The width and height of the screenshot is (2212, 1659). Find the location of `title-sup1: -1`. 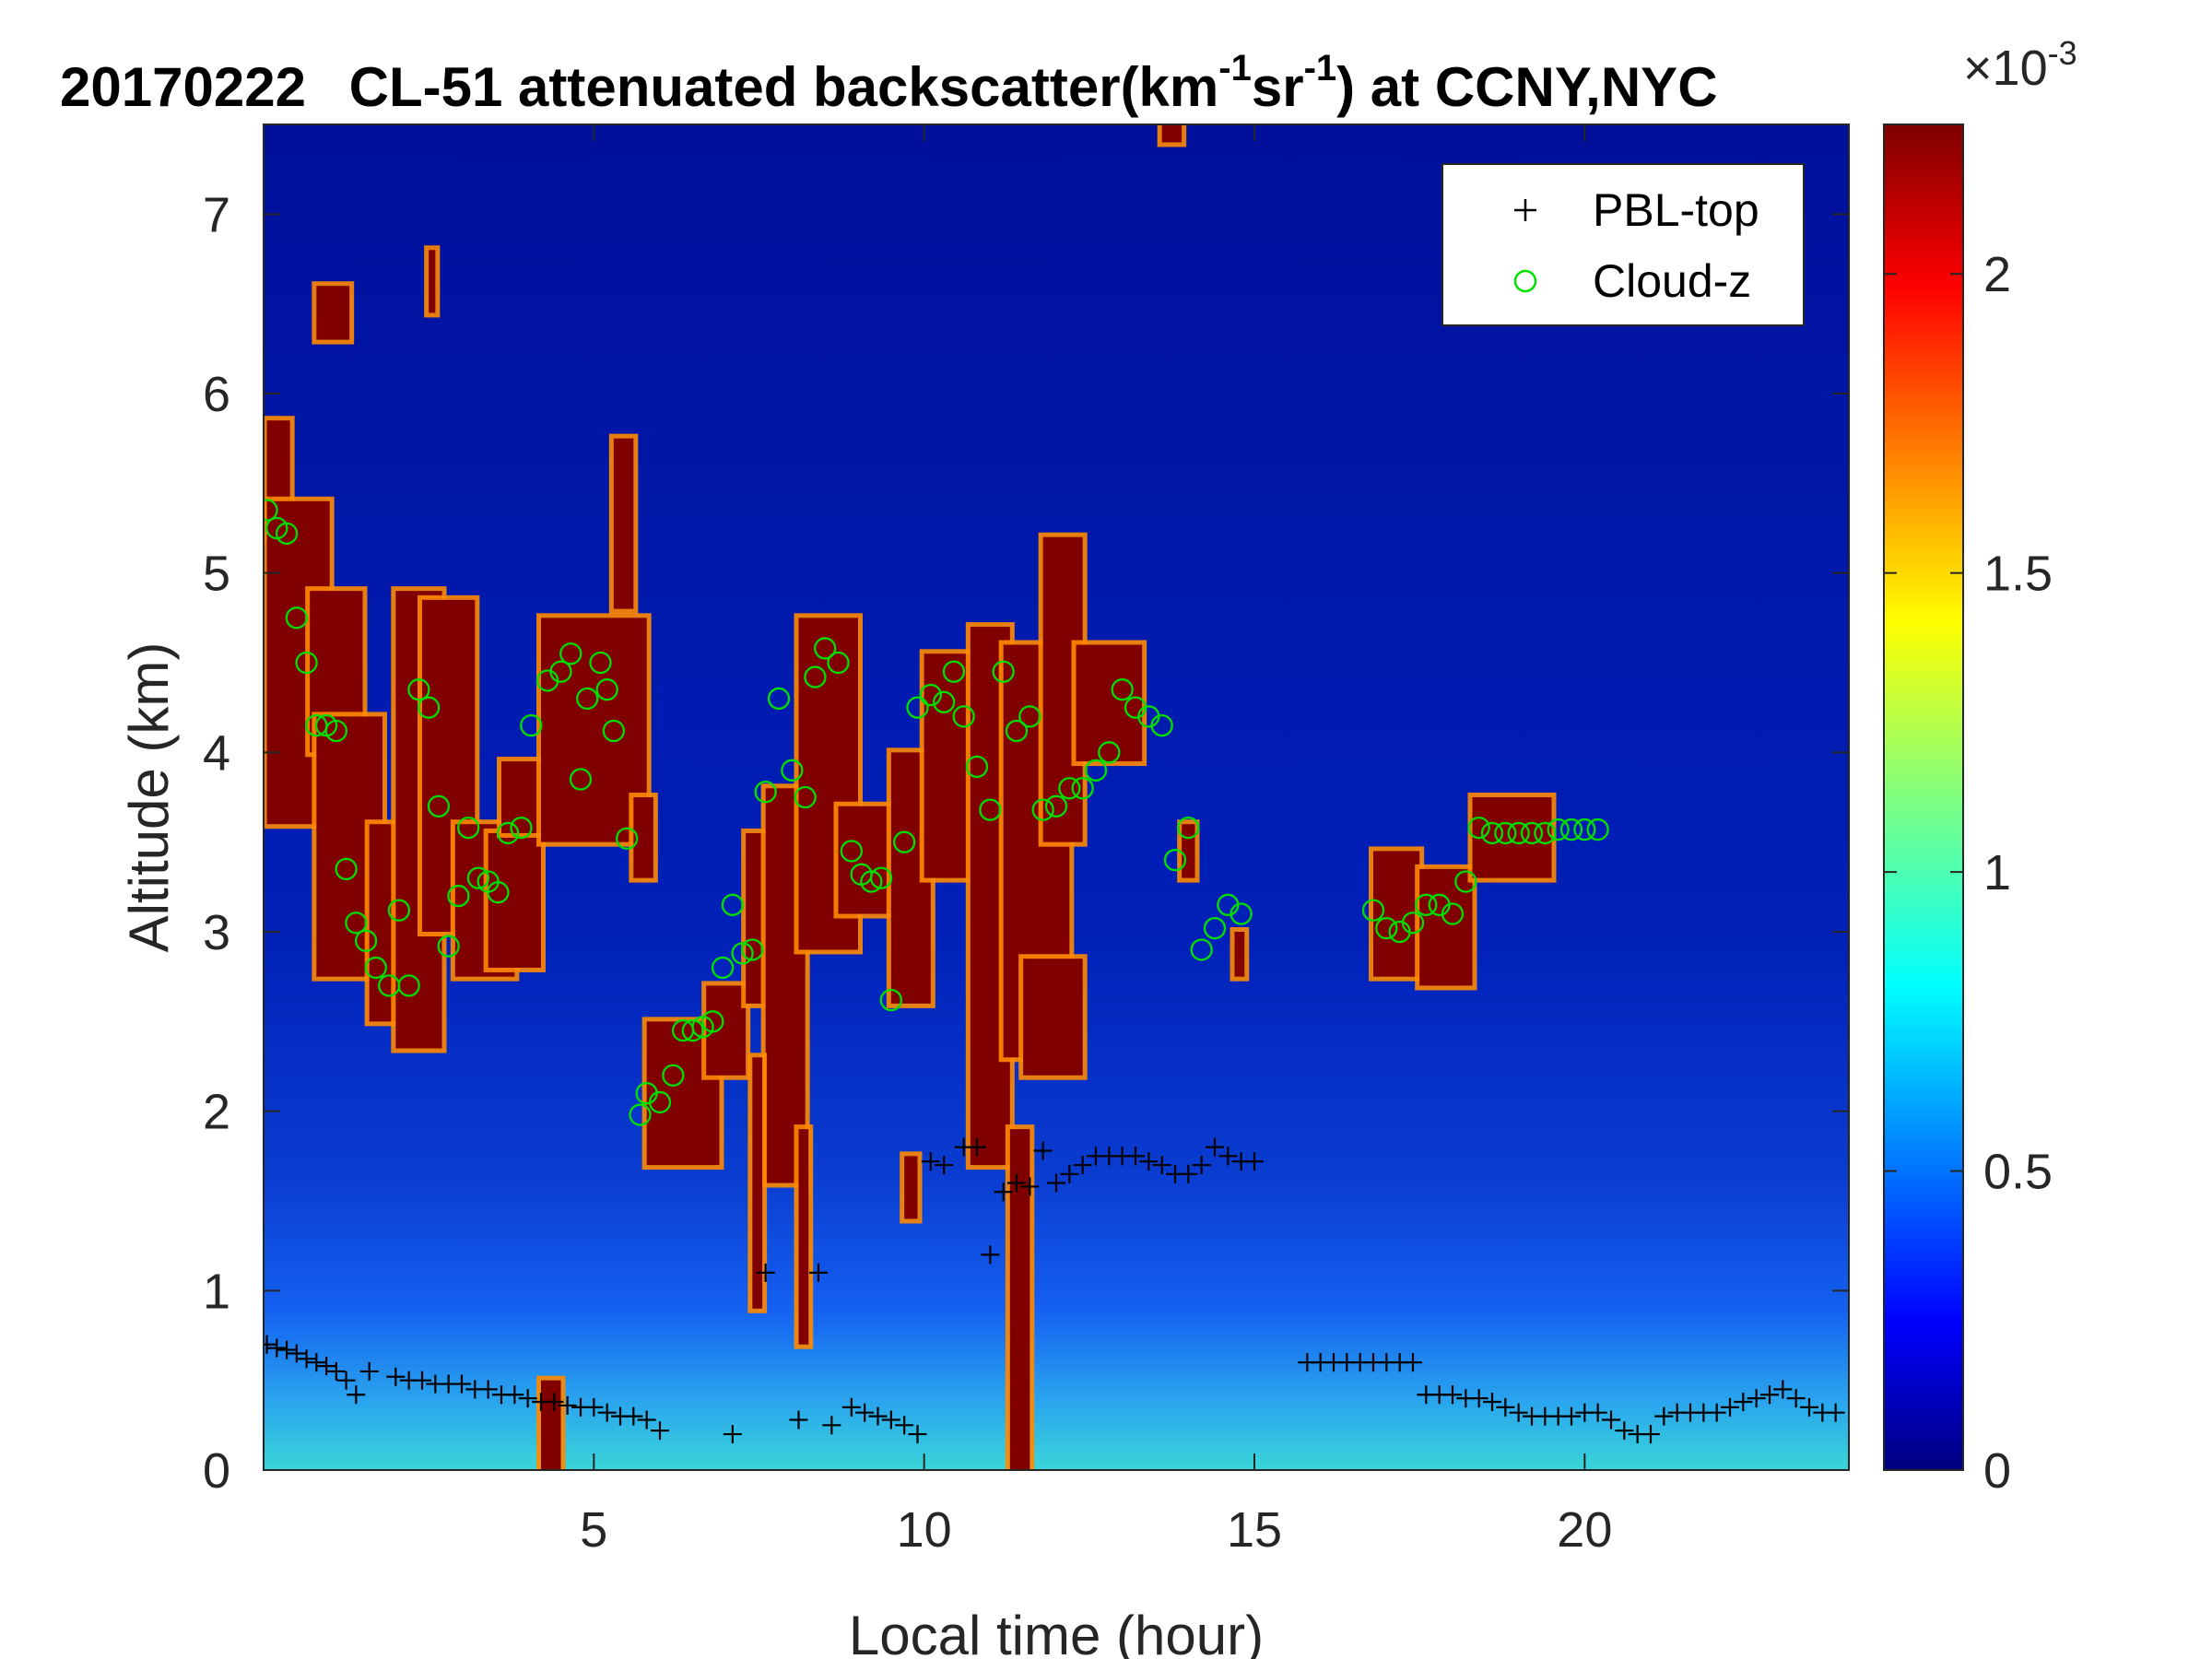

title-sup1: -1 is located at coordinates (1235, 68).